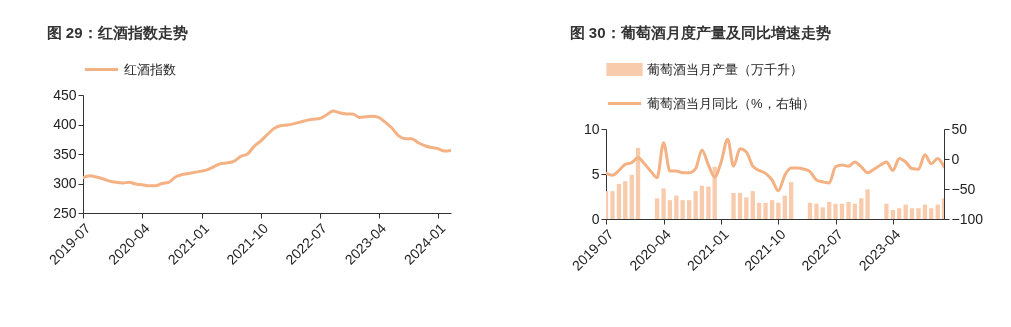  Describe the element at coordinates (967, 218) in the screenshot. I see `y2-tick-label: −100` at that location.